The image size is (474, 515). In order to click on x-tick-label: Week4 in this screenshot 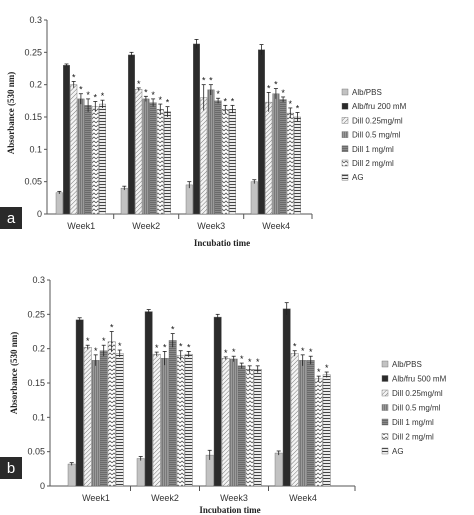, I will do `click(303, 498)`.